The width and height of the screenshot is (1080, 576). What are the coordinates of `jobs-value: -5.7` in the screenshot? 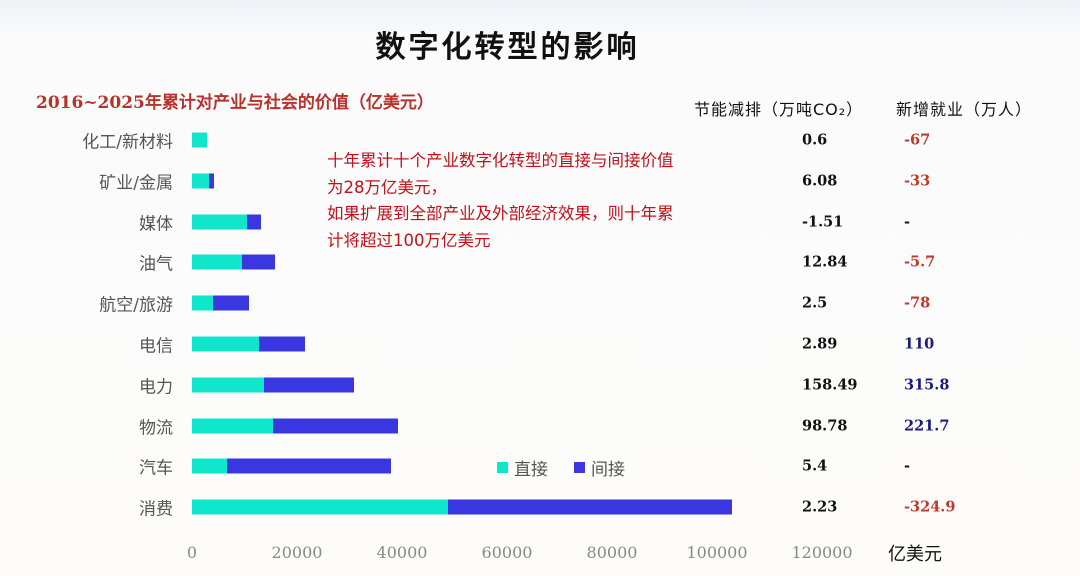 It's located at (920, 262).